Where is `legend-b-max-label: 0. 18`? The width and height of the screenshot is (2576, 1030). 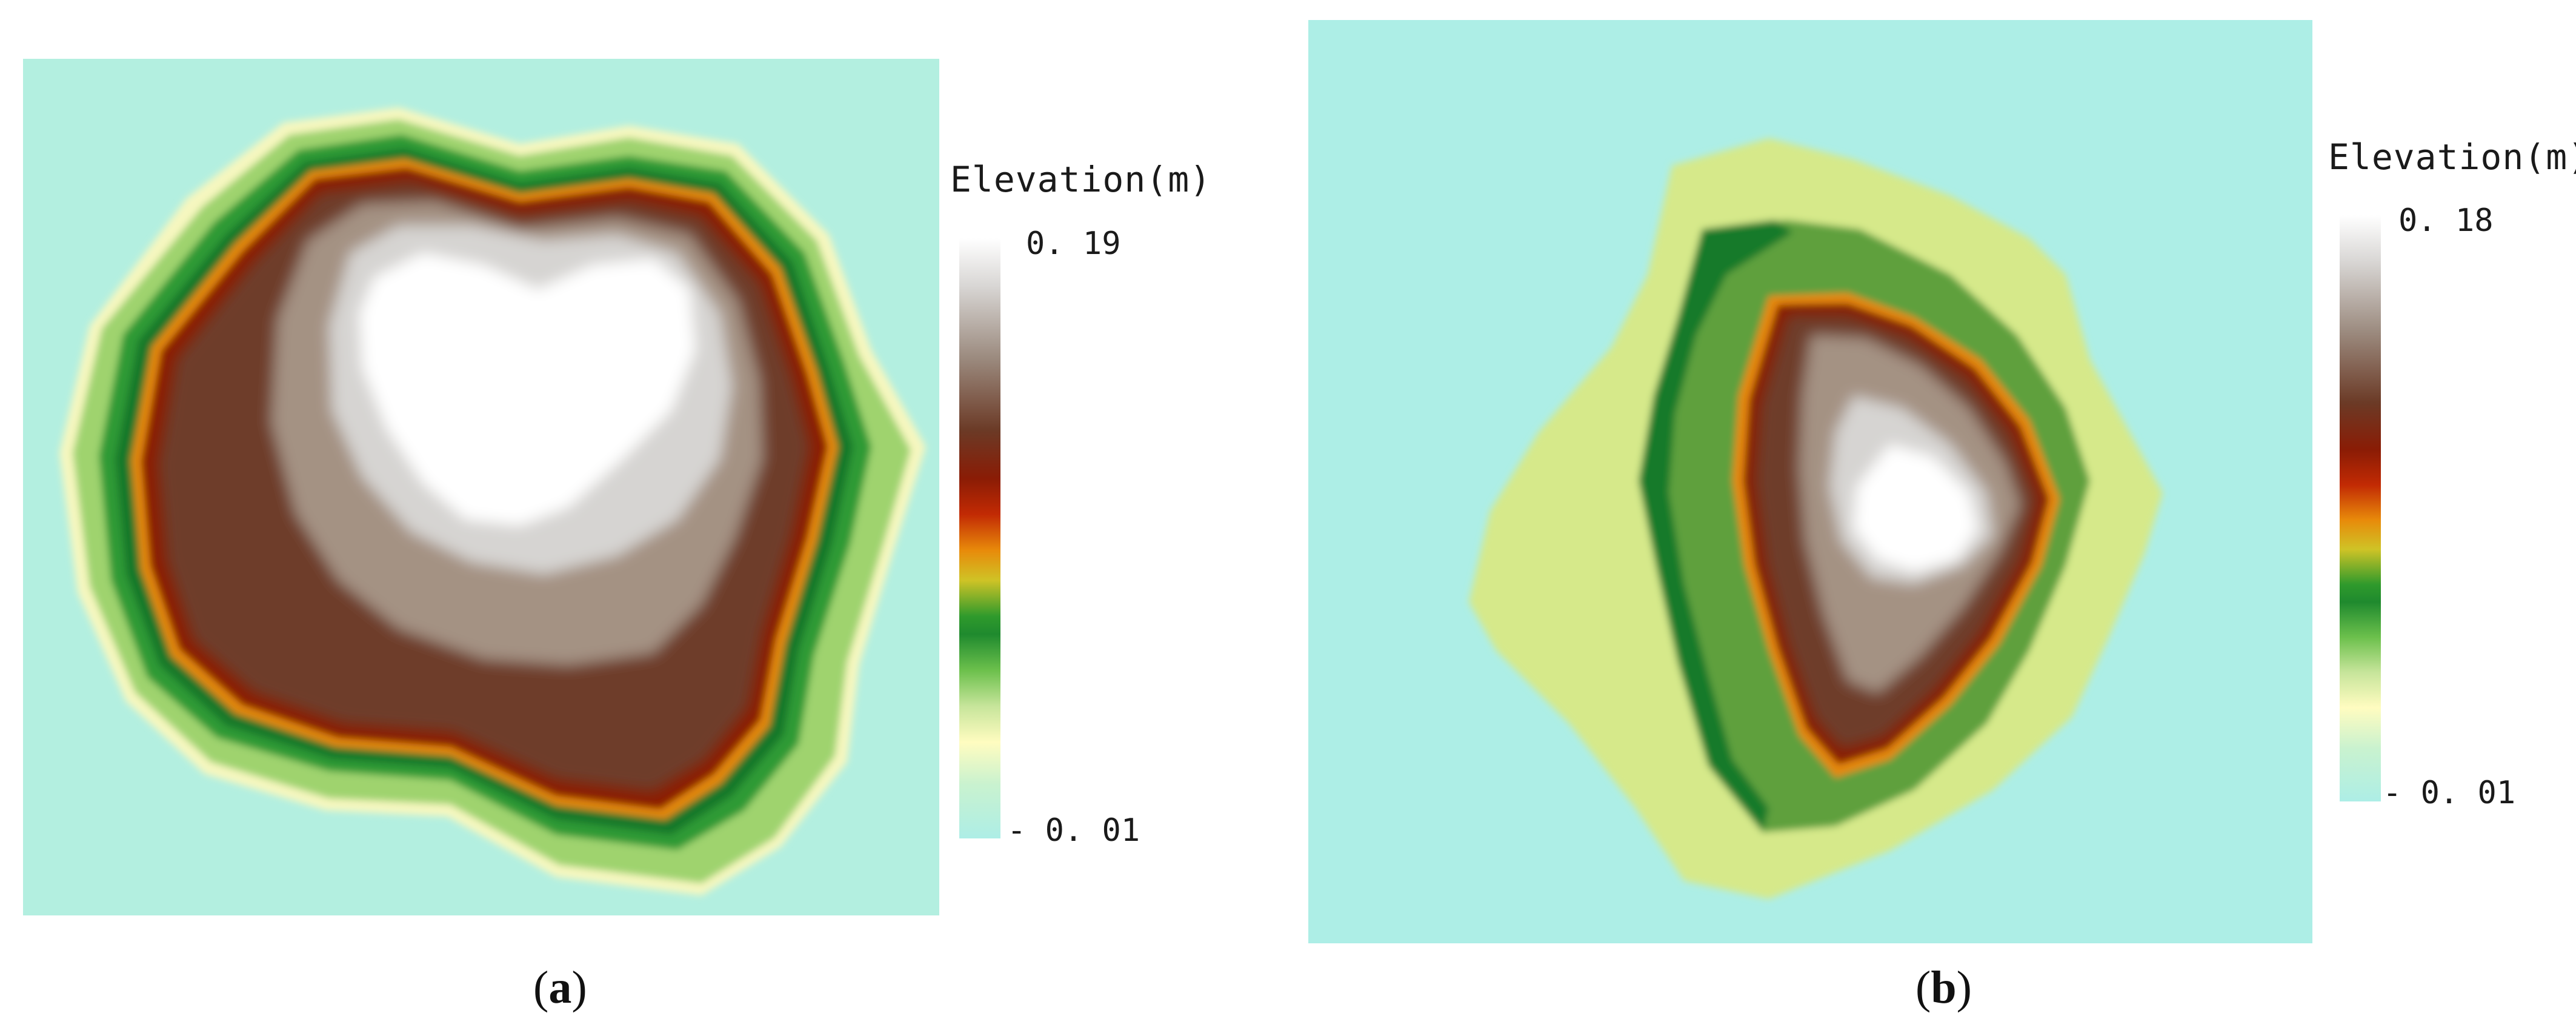 legend-b-max-label: 0. 18 is located at coordinates (2446, 220).